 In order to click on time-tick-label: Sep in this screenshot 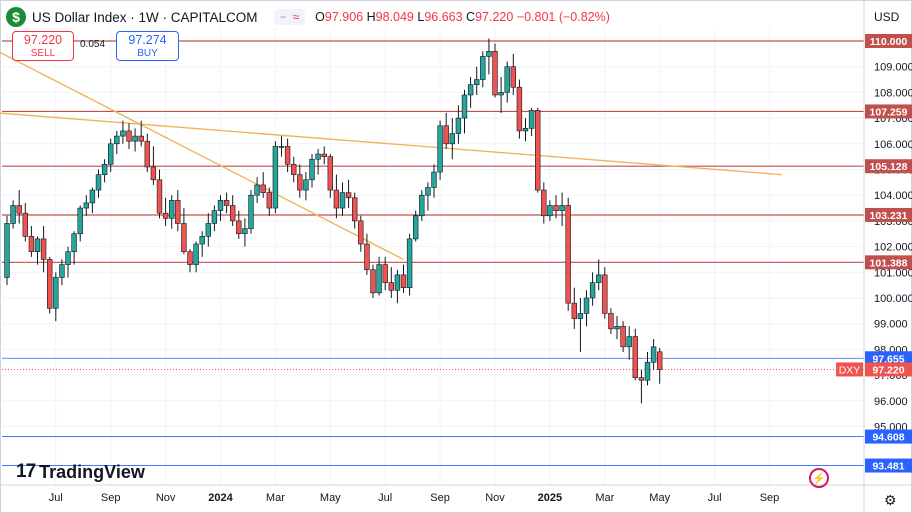, I will do `click(111, 498)`.